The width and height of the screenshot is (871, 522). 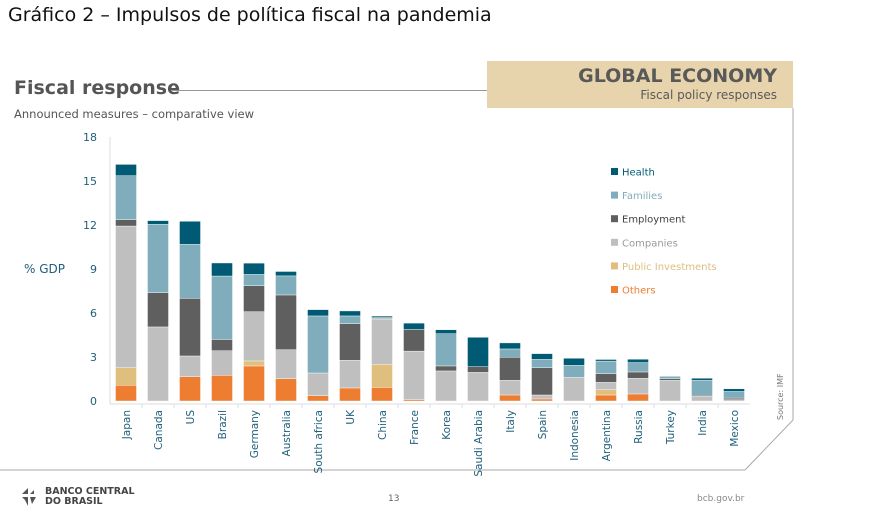 I want to click on legend-label: Companies, so click(x=650, y=243).